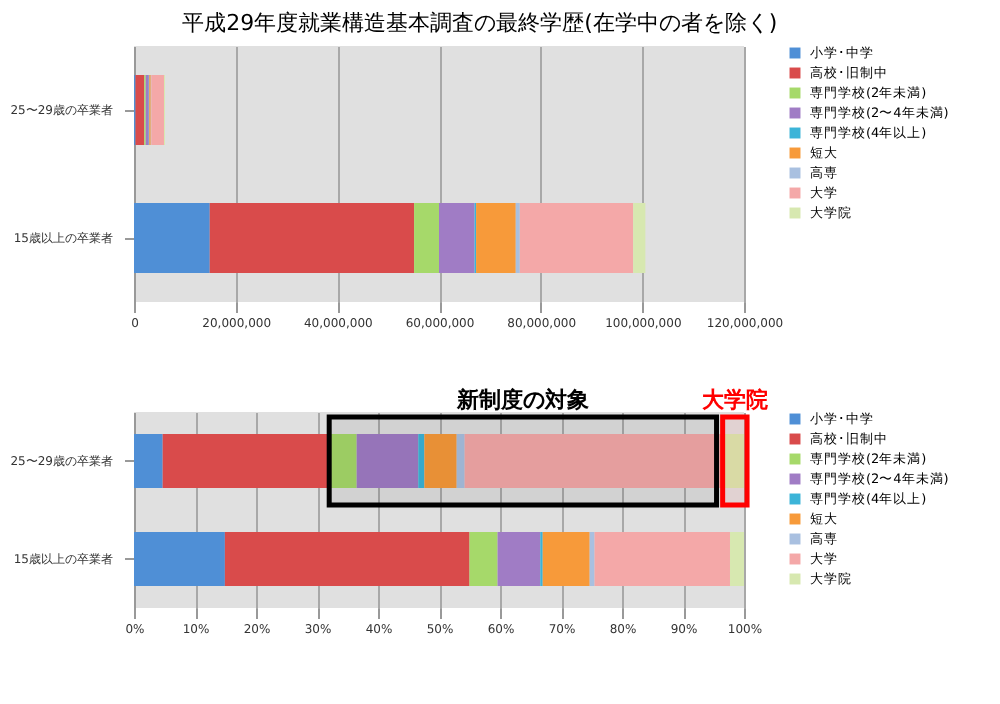 This screenshot has width=1000, height=704. Describe the element at coordinates (734, 400) in the screenshot. I see `band-label: 大学院` at that location.